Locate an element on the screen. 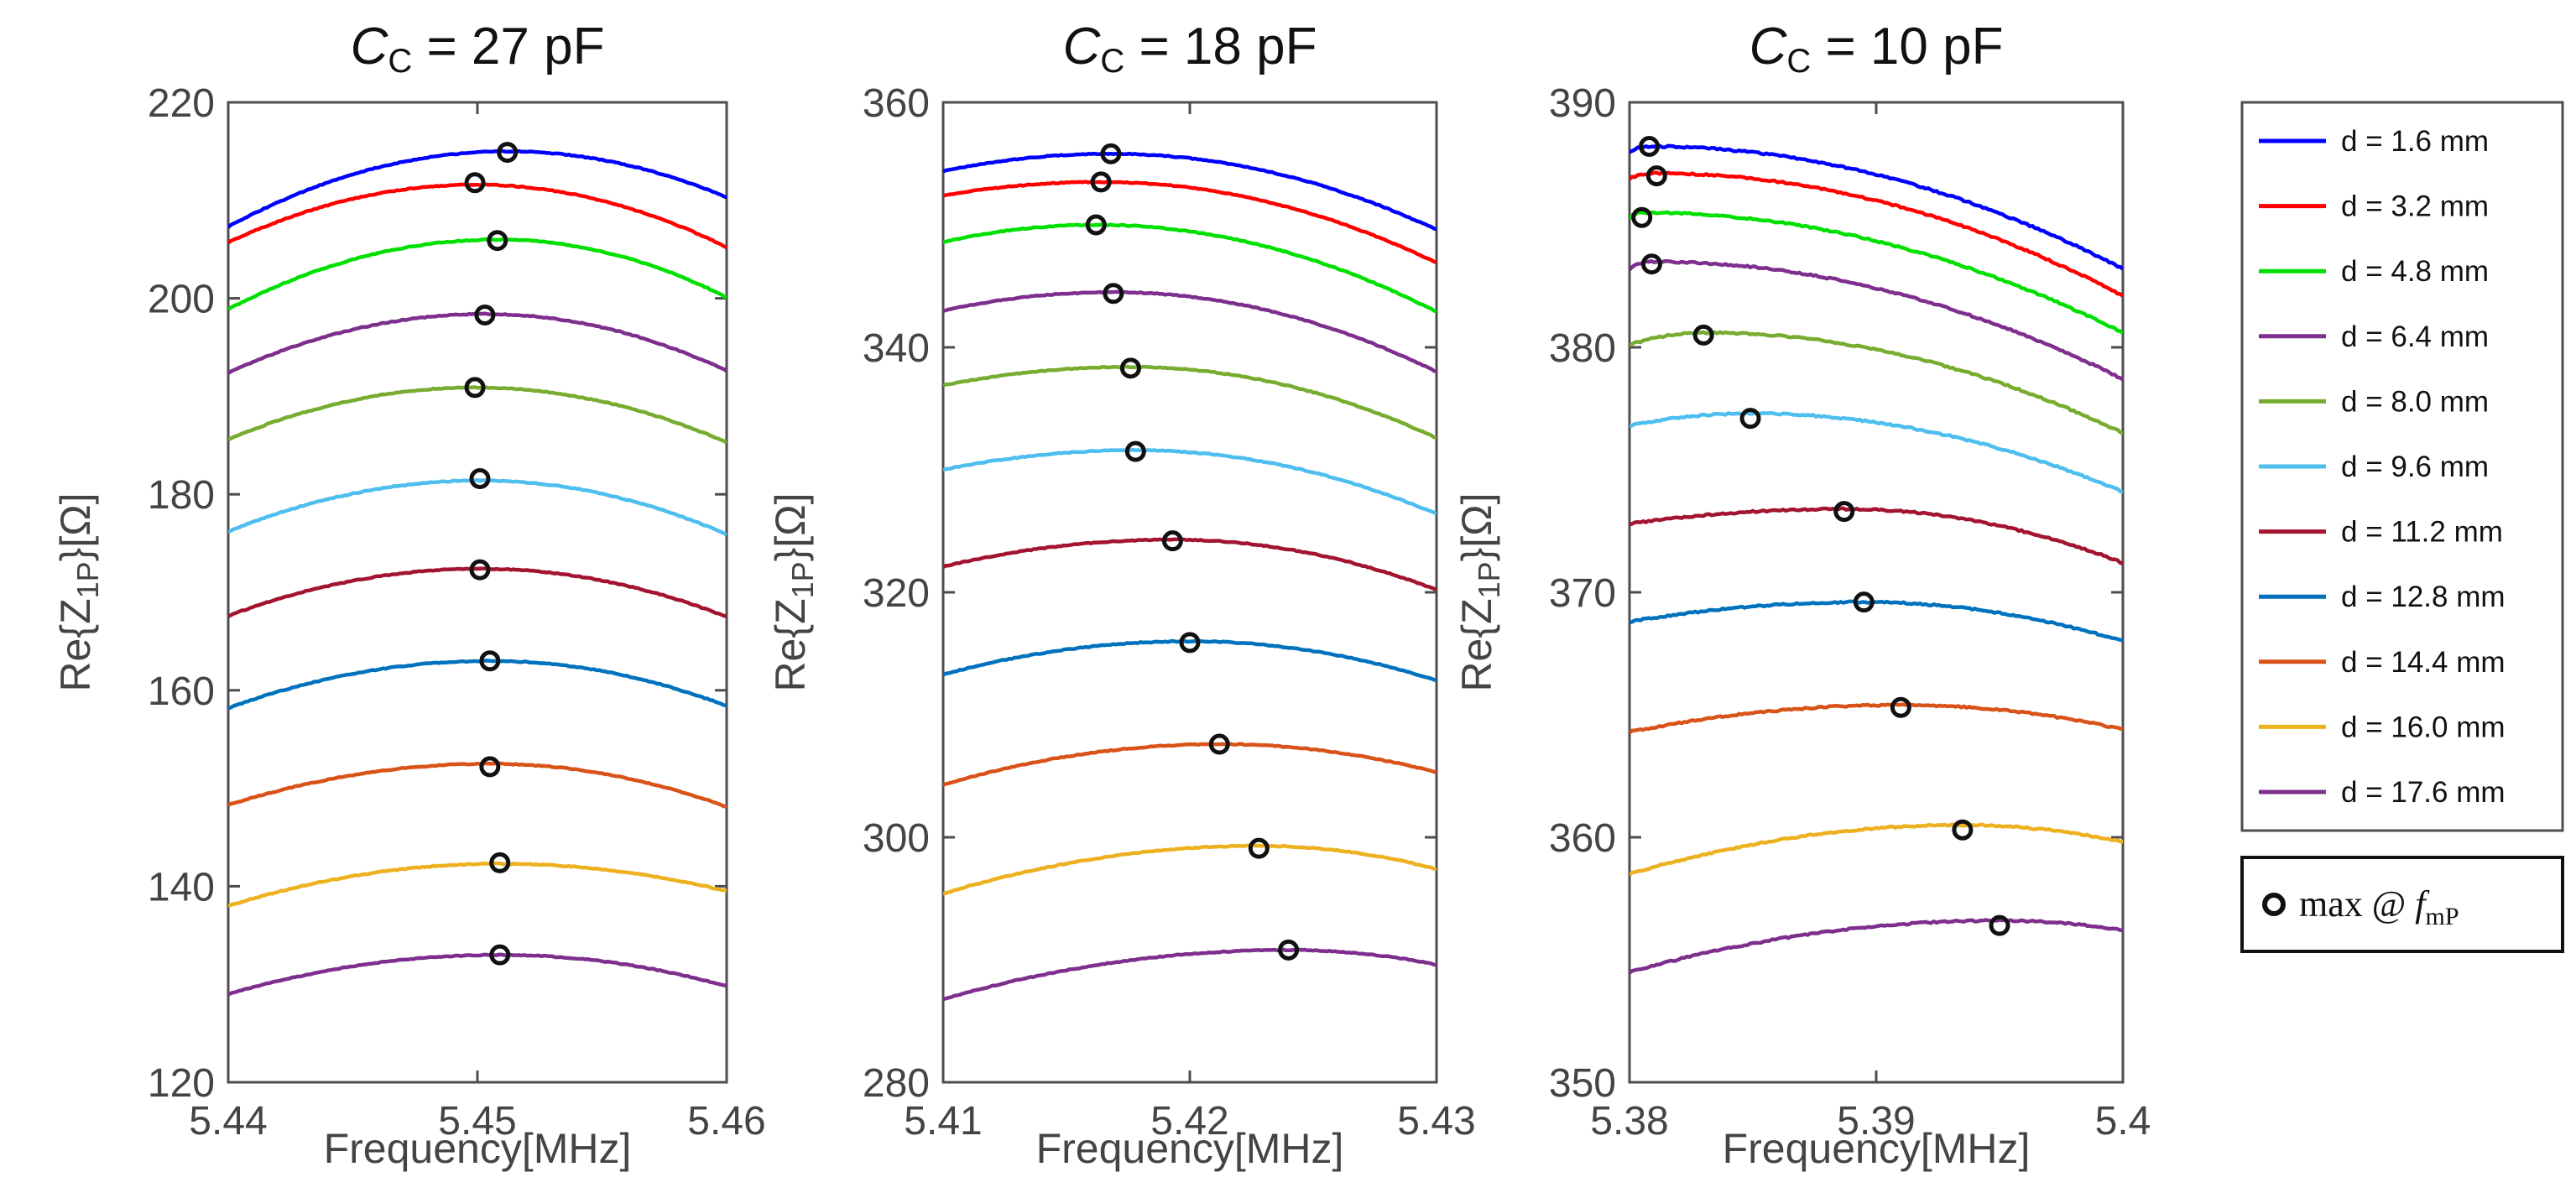  y-tick-label: 280 is located at coordinates (896, 1083).